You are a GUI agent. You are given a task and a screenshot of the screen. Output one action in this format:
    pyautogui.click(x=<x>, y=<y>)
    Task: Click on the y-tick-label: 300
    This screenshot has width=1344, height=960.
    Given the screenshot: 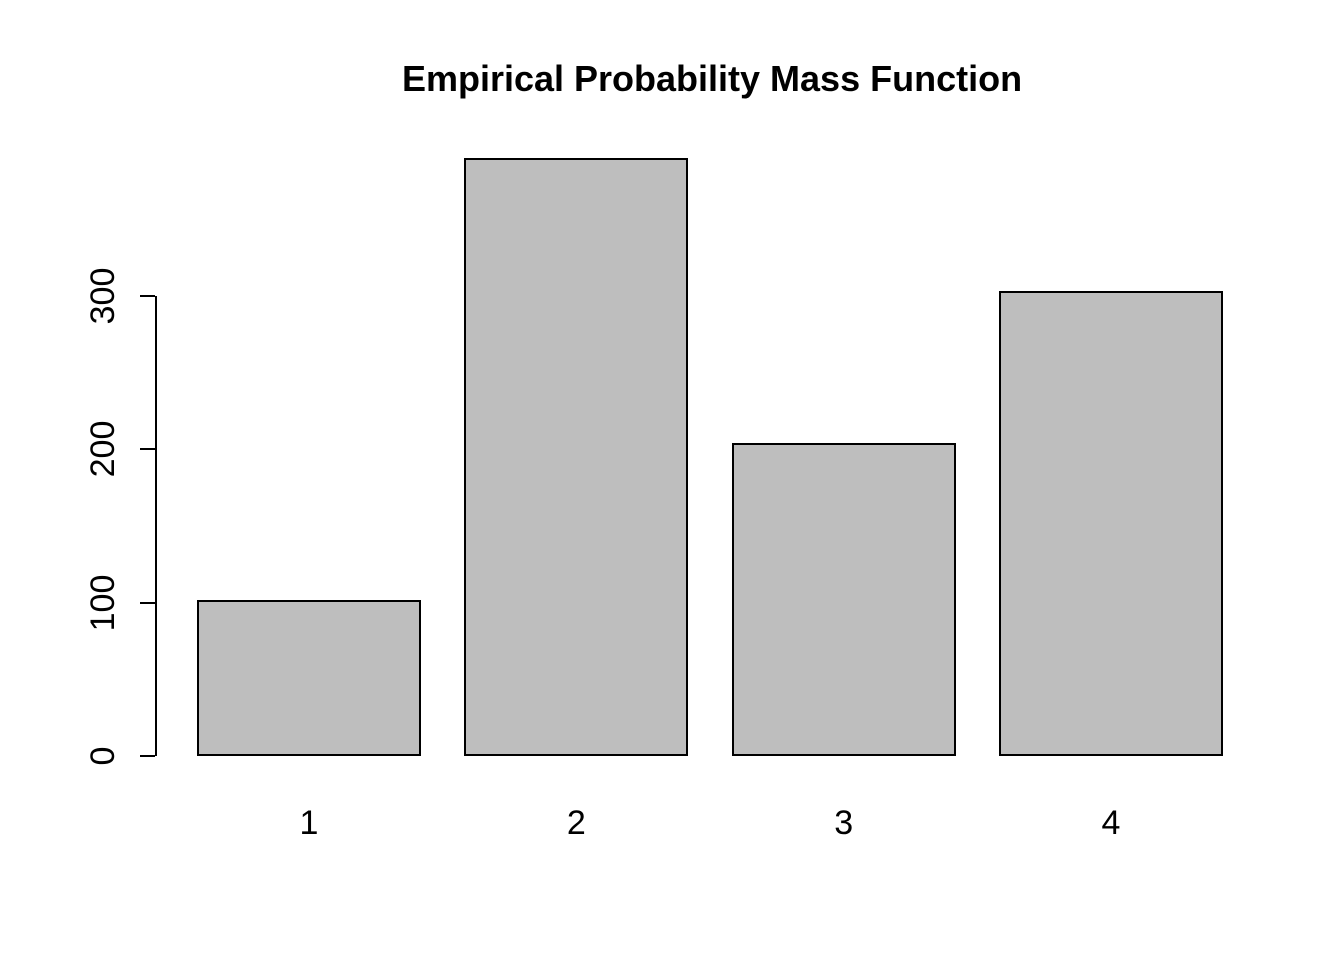 What is the action you would take?
    pyautogui.click(x=103, y=296)
    